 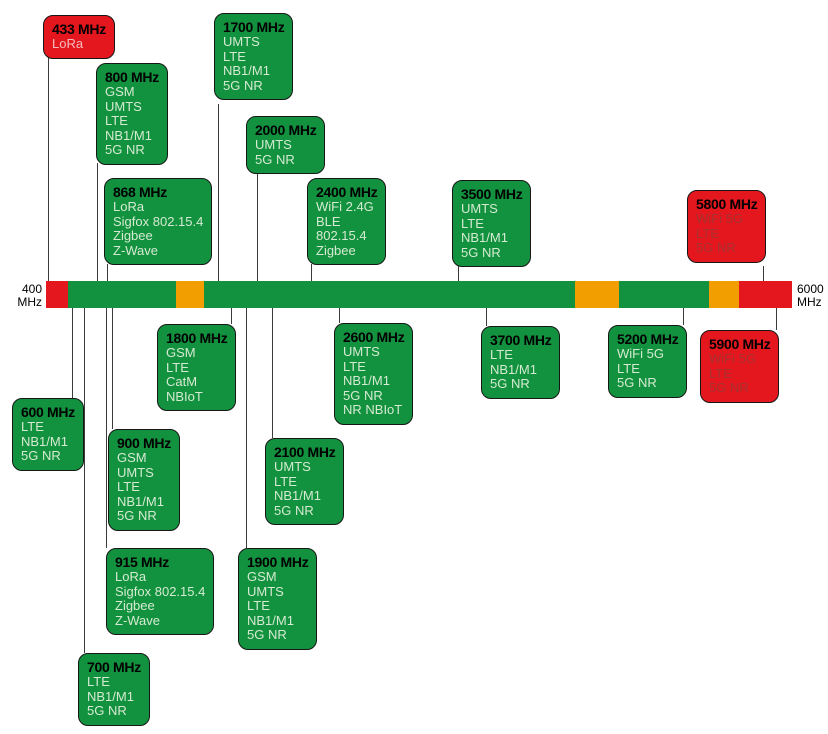 I want to click on band-box-2100-mhz: 2100 MHz UMTS LTE NB1/M1 5G NR, so click(x=305, y=481).